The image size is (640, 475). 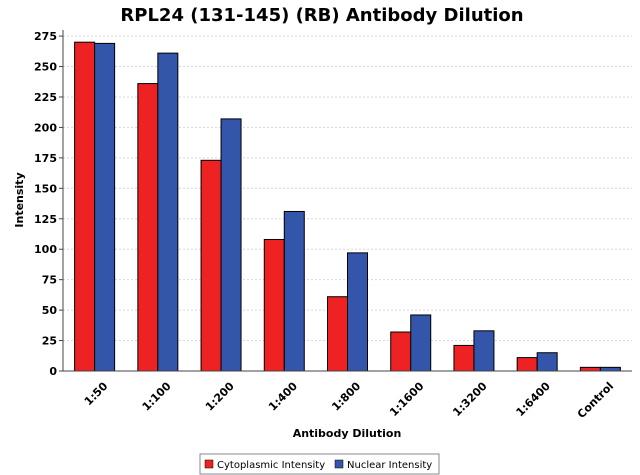 What do you see at coordinates (389, 465) in the screenshot?
I see `legend-label: Nuclear Intensity` at bounding box center [389, 465].